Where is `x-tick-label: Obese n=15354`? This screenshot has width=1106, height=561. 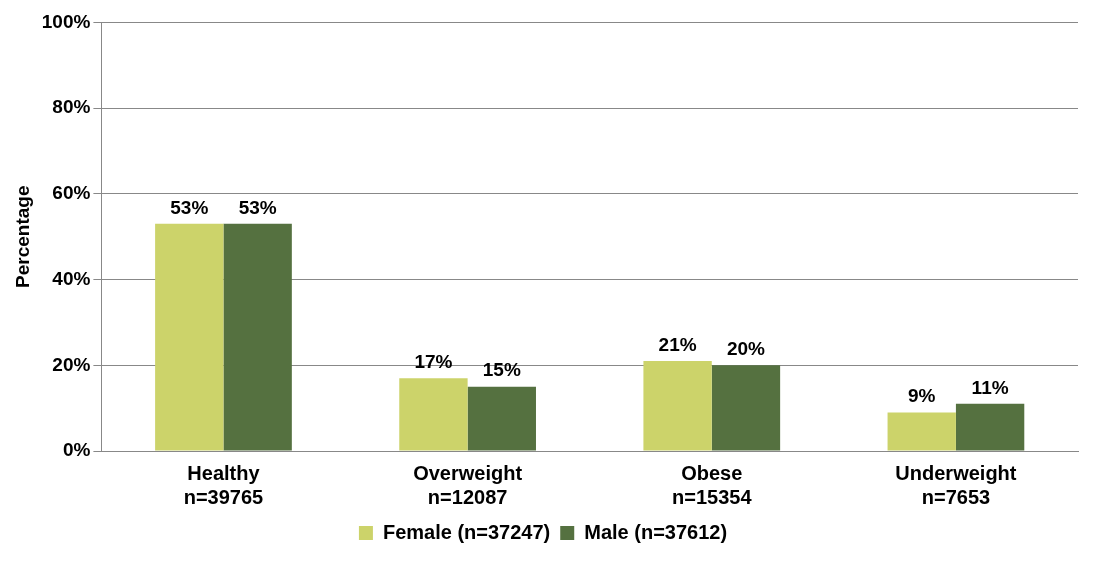 x-tick-label: Obese n=15354 is located at coordinates (712, 484).